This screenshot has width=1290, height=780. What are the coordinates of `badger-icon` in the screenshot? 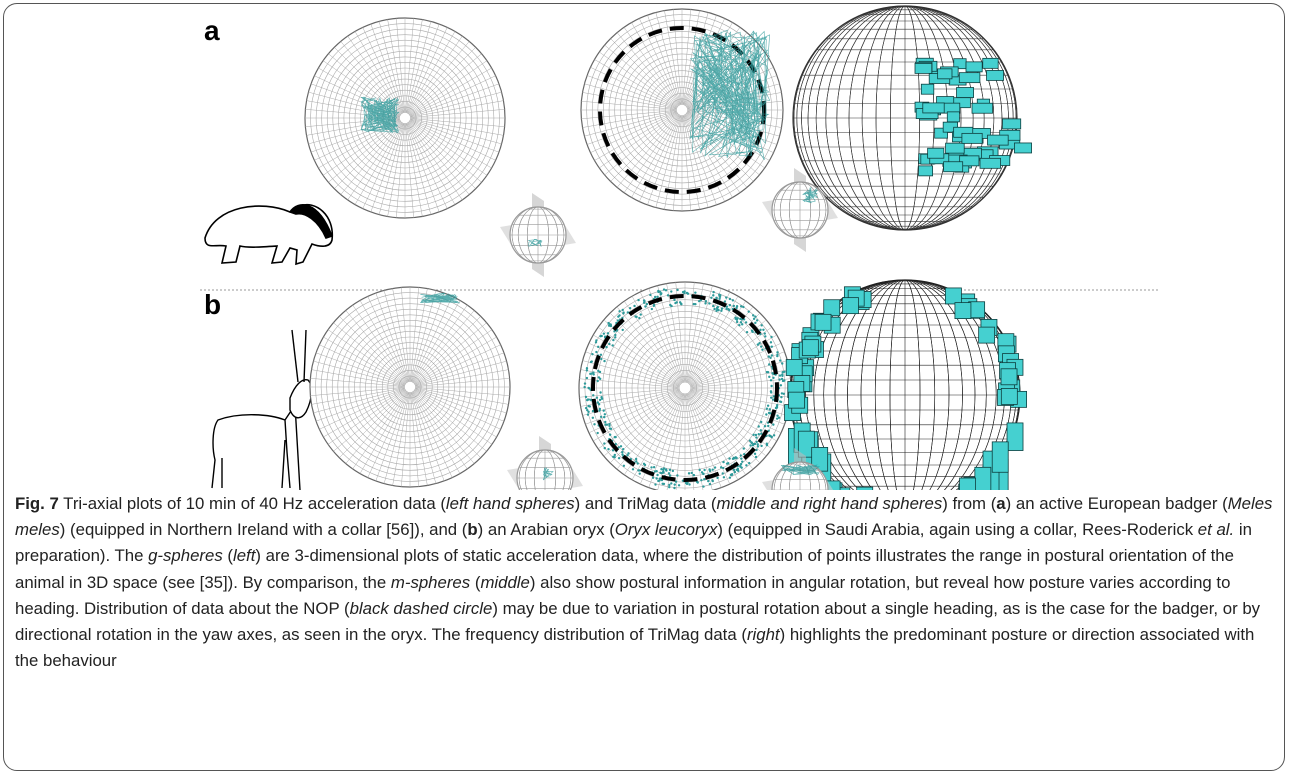 It's located at (269, 234).